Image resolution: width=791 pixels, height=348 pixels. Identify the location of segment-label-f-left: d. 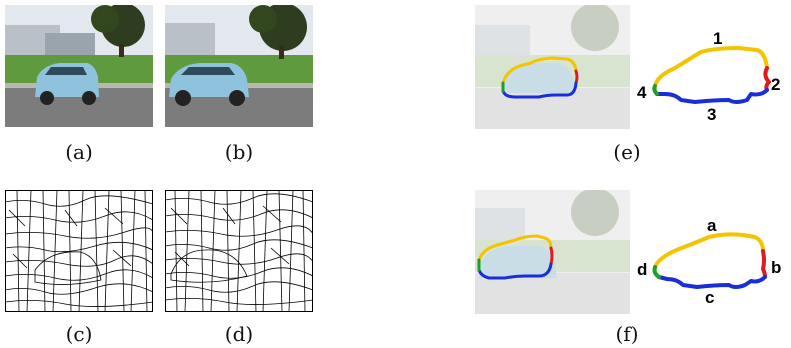
(642, 269).